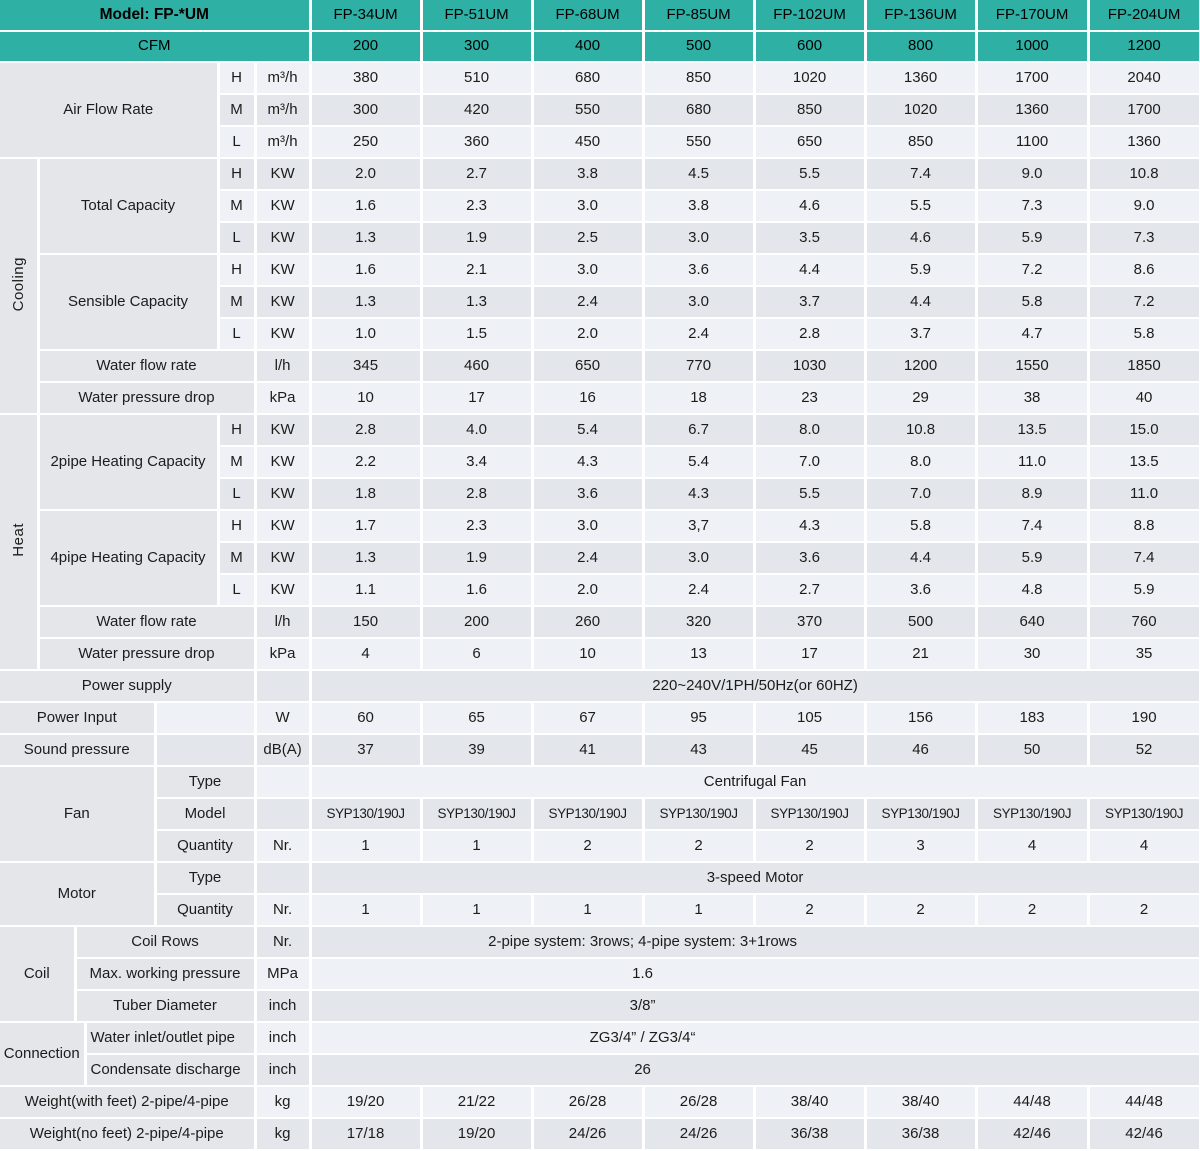 The height and width of the screenshot is (1151, 1200). What do you see at coordinates (206, 718) in the screenshot?
I see `spacer-cell` at bounding box center [206, 718].